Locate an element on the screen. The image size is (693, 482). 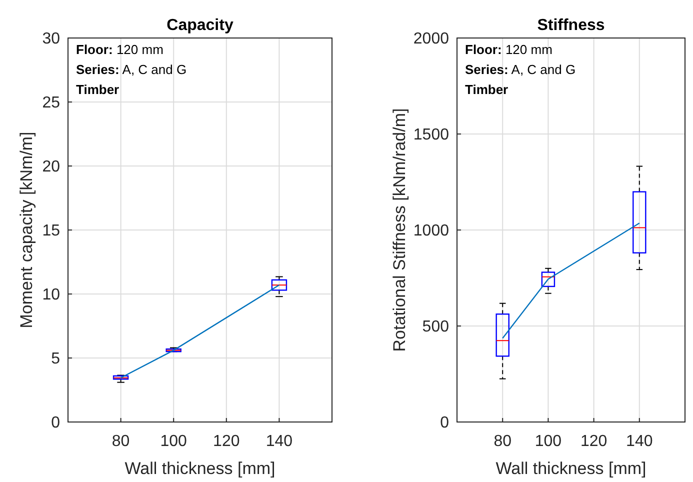
y-tick-label: 25 is located at coordinates (51, 103).